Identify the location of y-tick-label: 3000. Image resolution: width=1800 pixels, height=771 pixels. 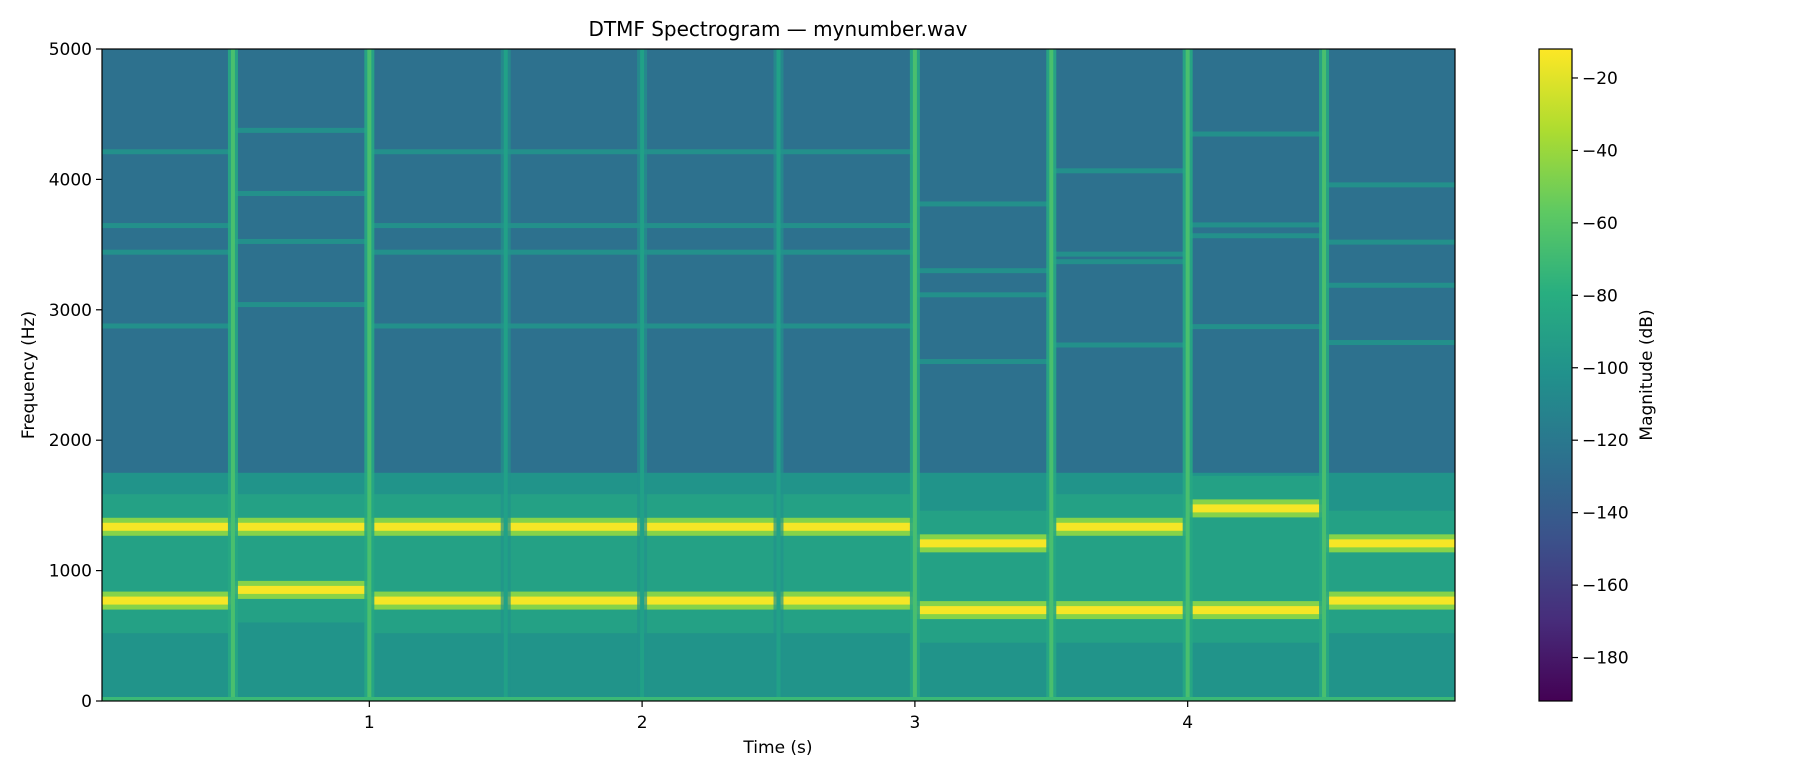
(70, 311).